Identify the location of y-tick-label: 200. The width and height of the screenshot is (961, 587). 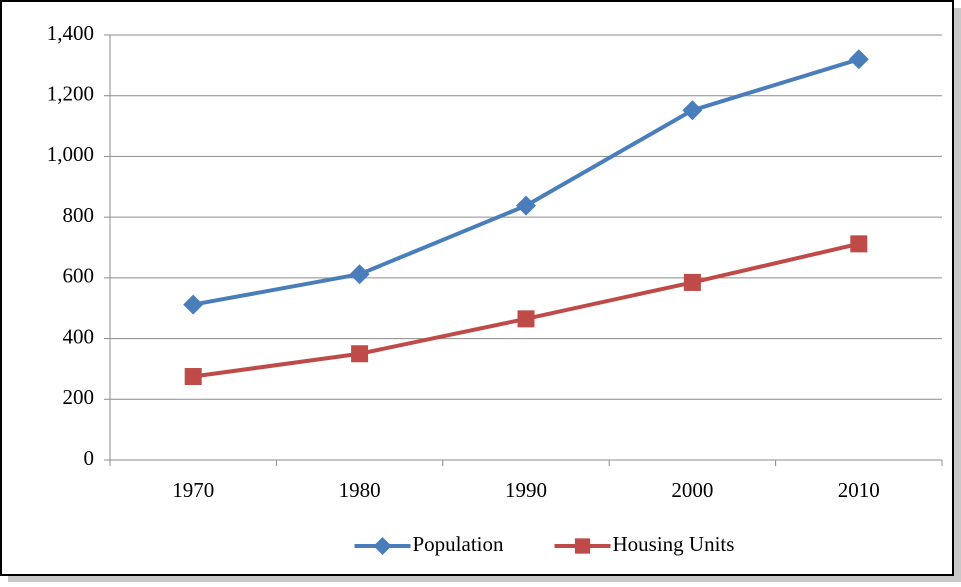
(79, 397).